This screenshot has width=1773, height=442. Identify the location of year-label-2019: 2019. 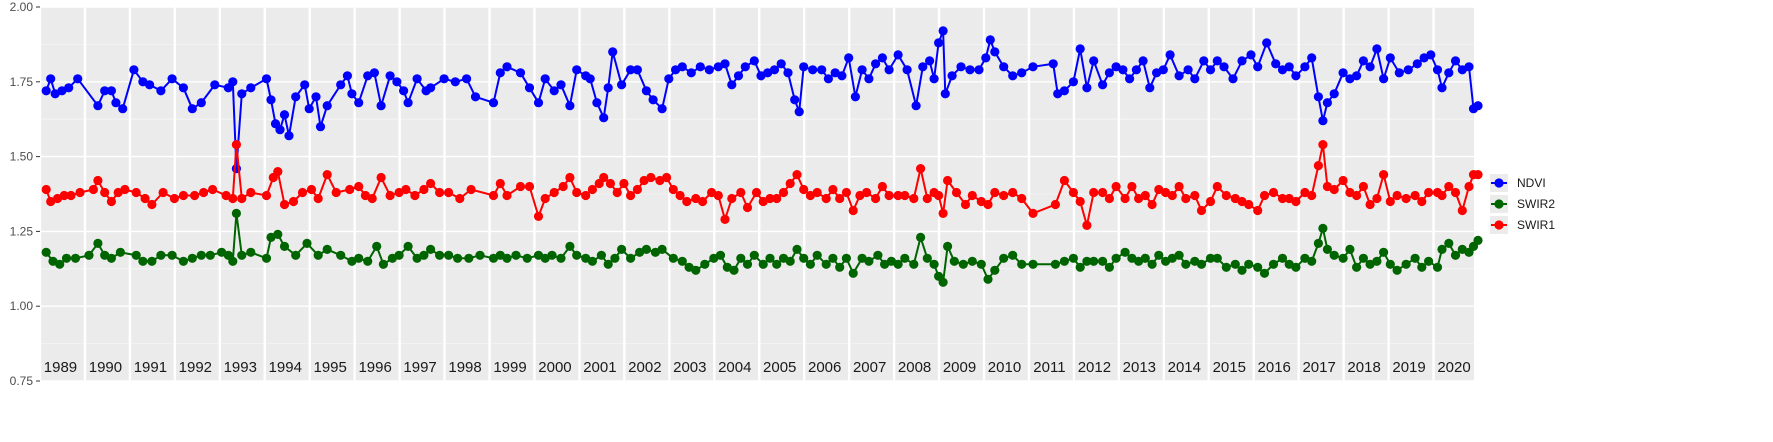
(1408, 367).